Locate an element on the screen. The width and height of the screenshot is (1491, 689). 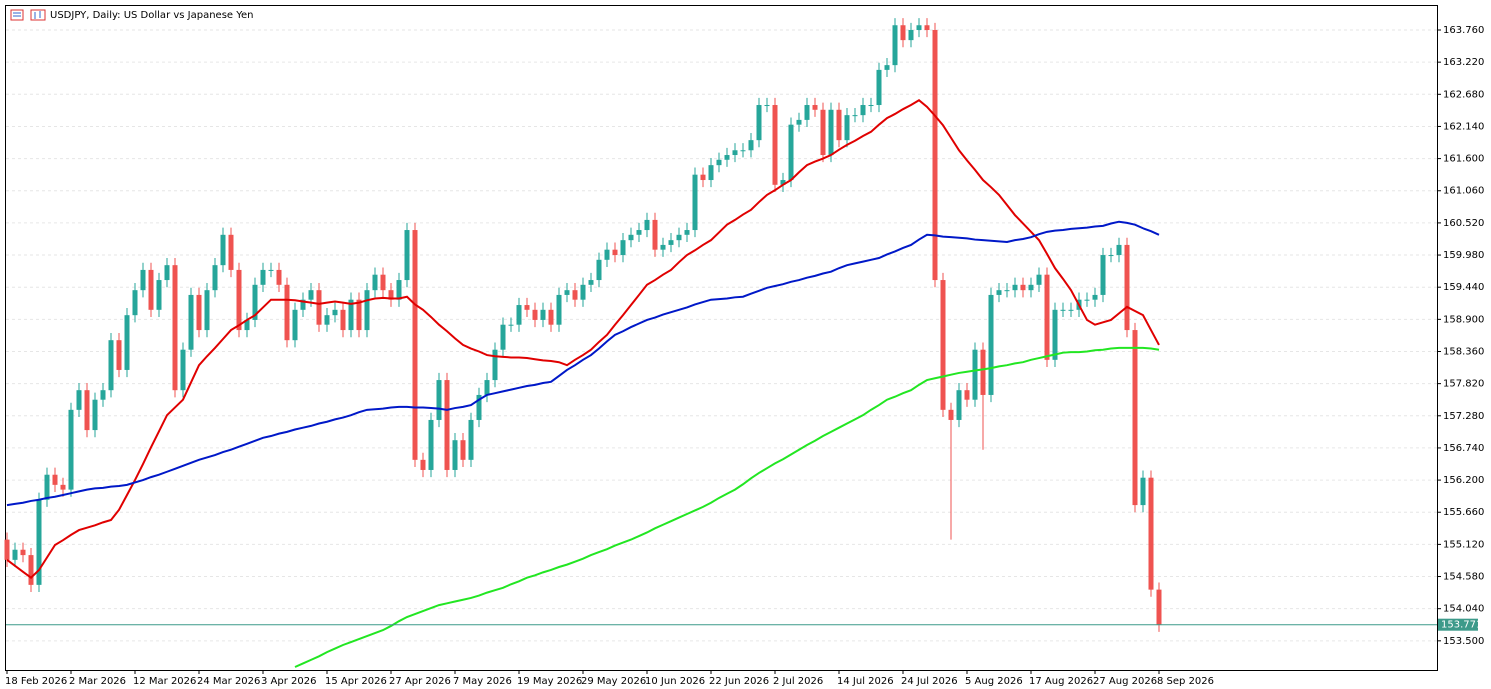
last-price-label: 153.771 is located at coordinates (1461, 625).